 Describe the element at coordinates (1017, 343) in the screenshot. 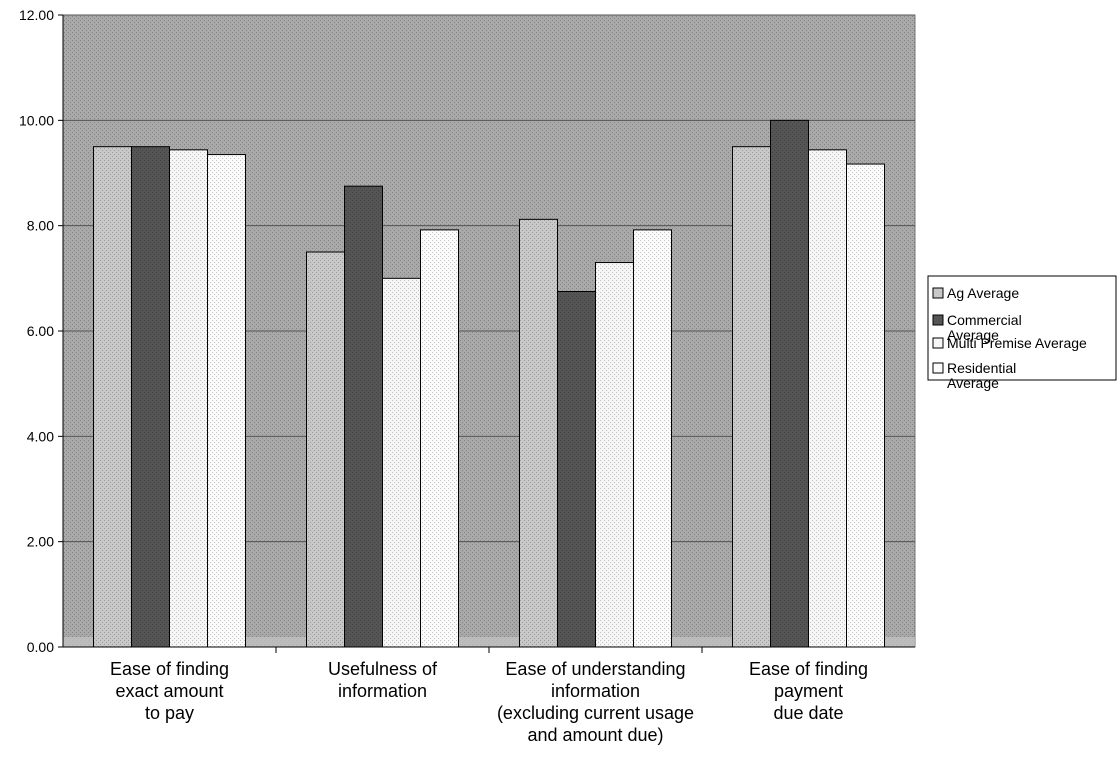

I see `legend-label: Multi Premise Average` at that location.